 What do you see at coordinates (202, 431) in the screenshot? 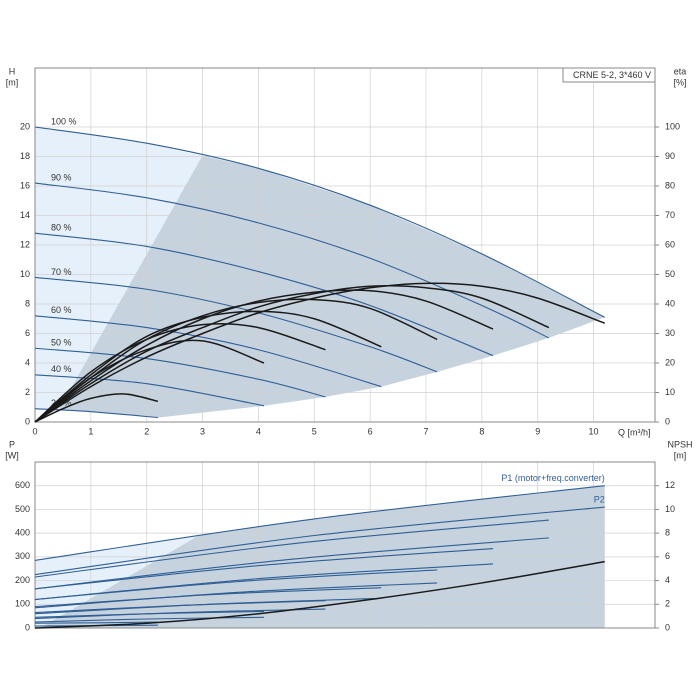
I see `x-tick-label: 3` at bounding box center [202, 431].